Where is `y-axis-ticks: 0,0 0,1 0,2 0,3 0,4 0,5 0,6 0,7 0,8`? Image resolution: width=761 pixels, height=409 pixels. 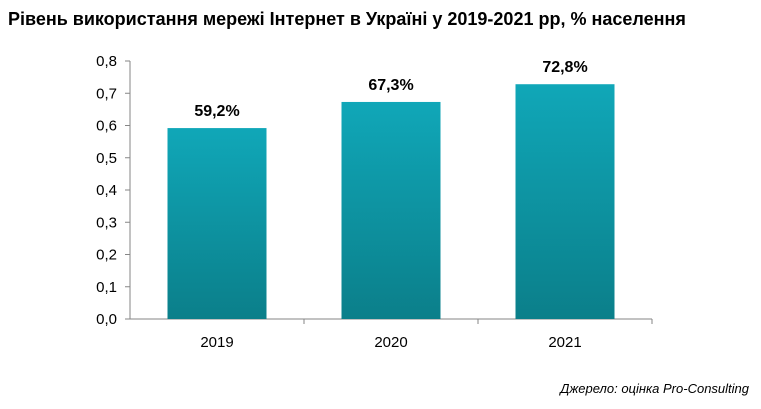
y-axis-ticks: 0,0 0,1 0,2 0,3 0,4 0,5 0,6 0,7 0,8 is located at coordinates (113, 190).